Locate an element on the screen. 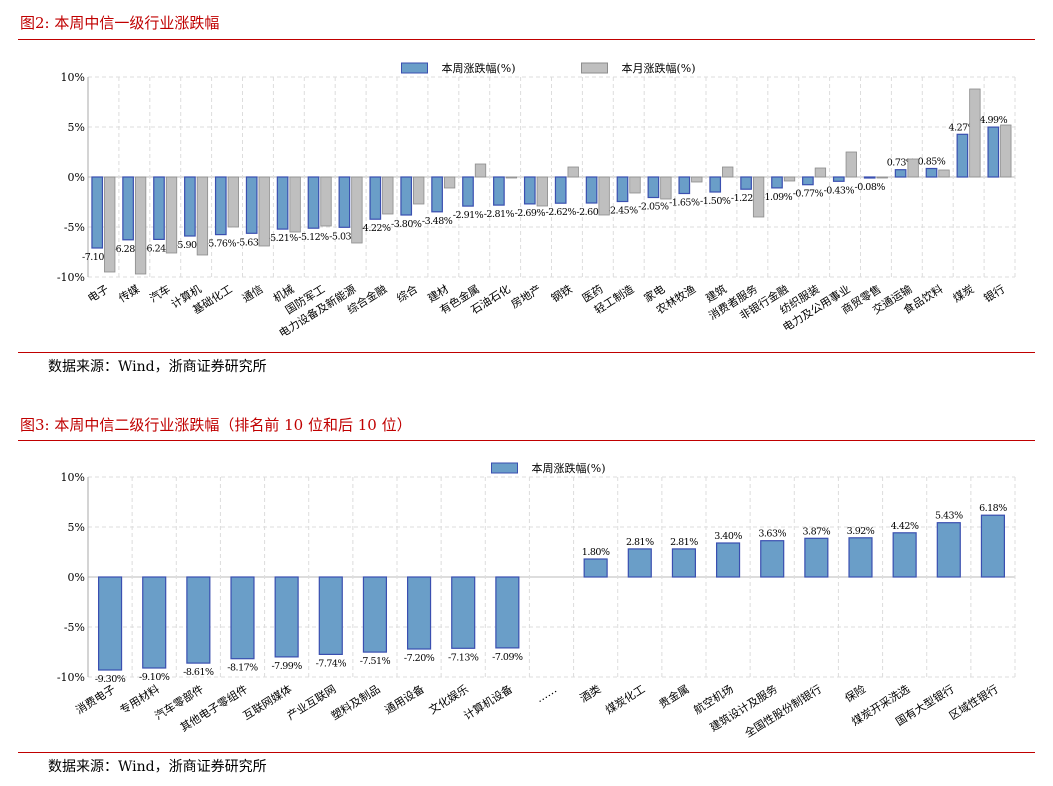  x-tick-label: 消费电子 is located at coordinates (95, 699).